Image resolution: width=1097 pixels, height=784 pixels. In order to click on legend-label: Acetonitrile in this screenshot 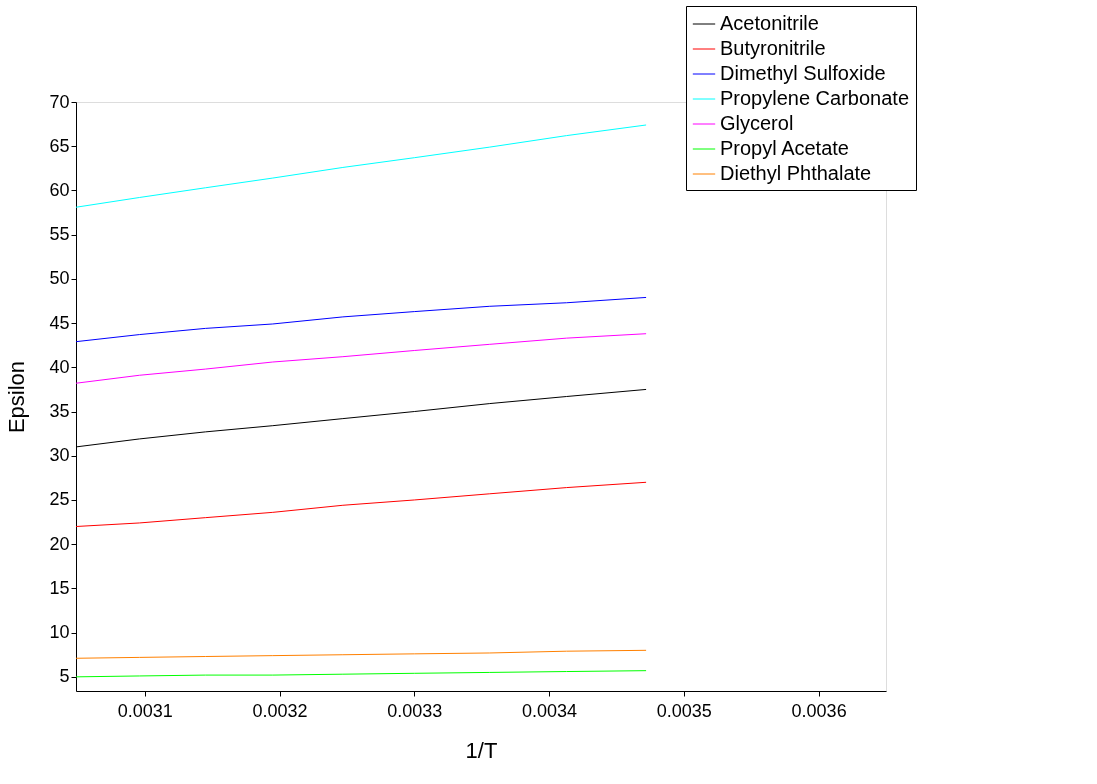, I will do `click(769, 23)`.